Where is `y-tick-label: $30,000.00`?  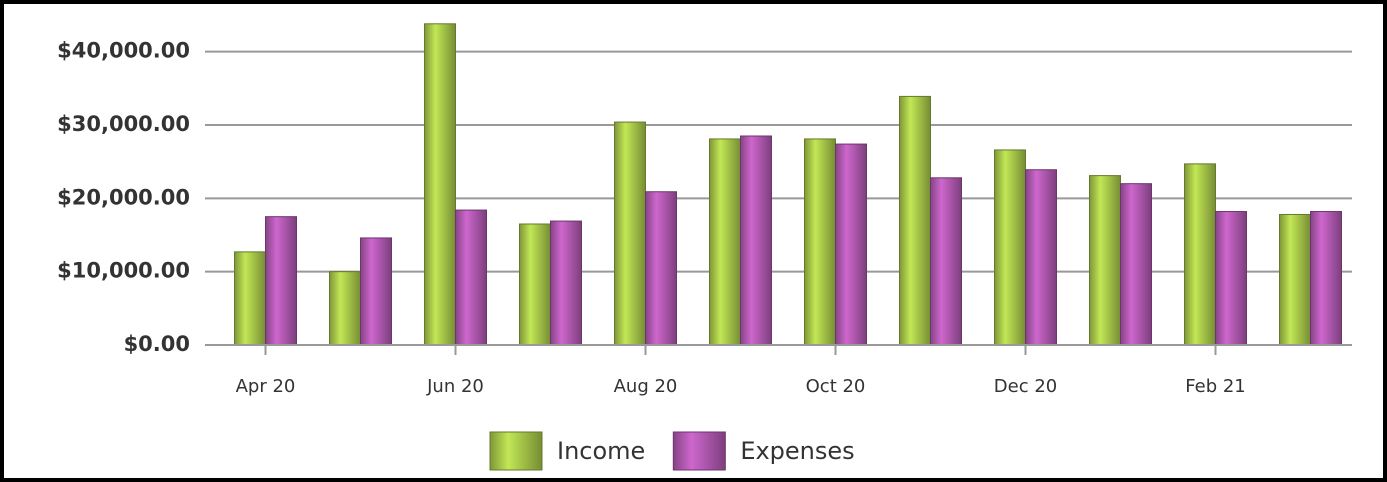
y-tick-label: $30,000.00 is located at coordinates (123, 124).